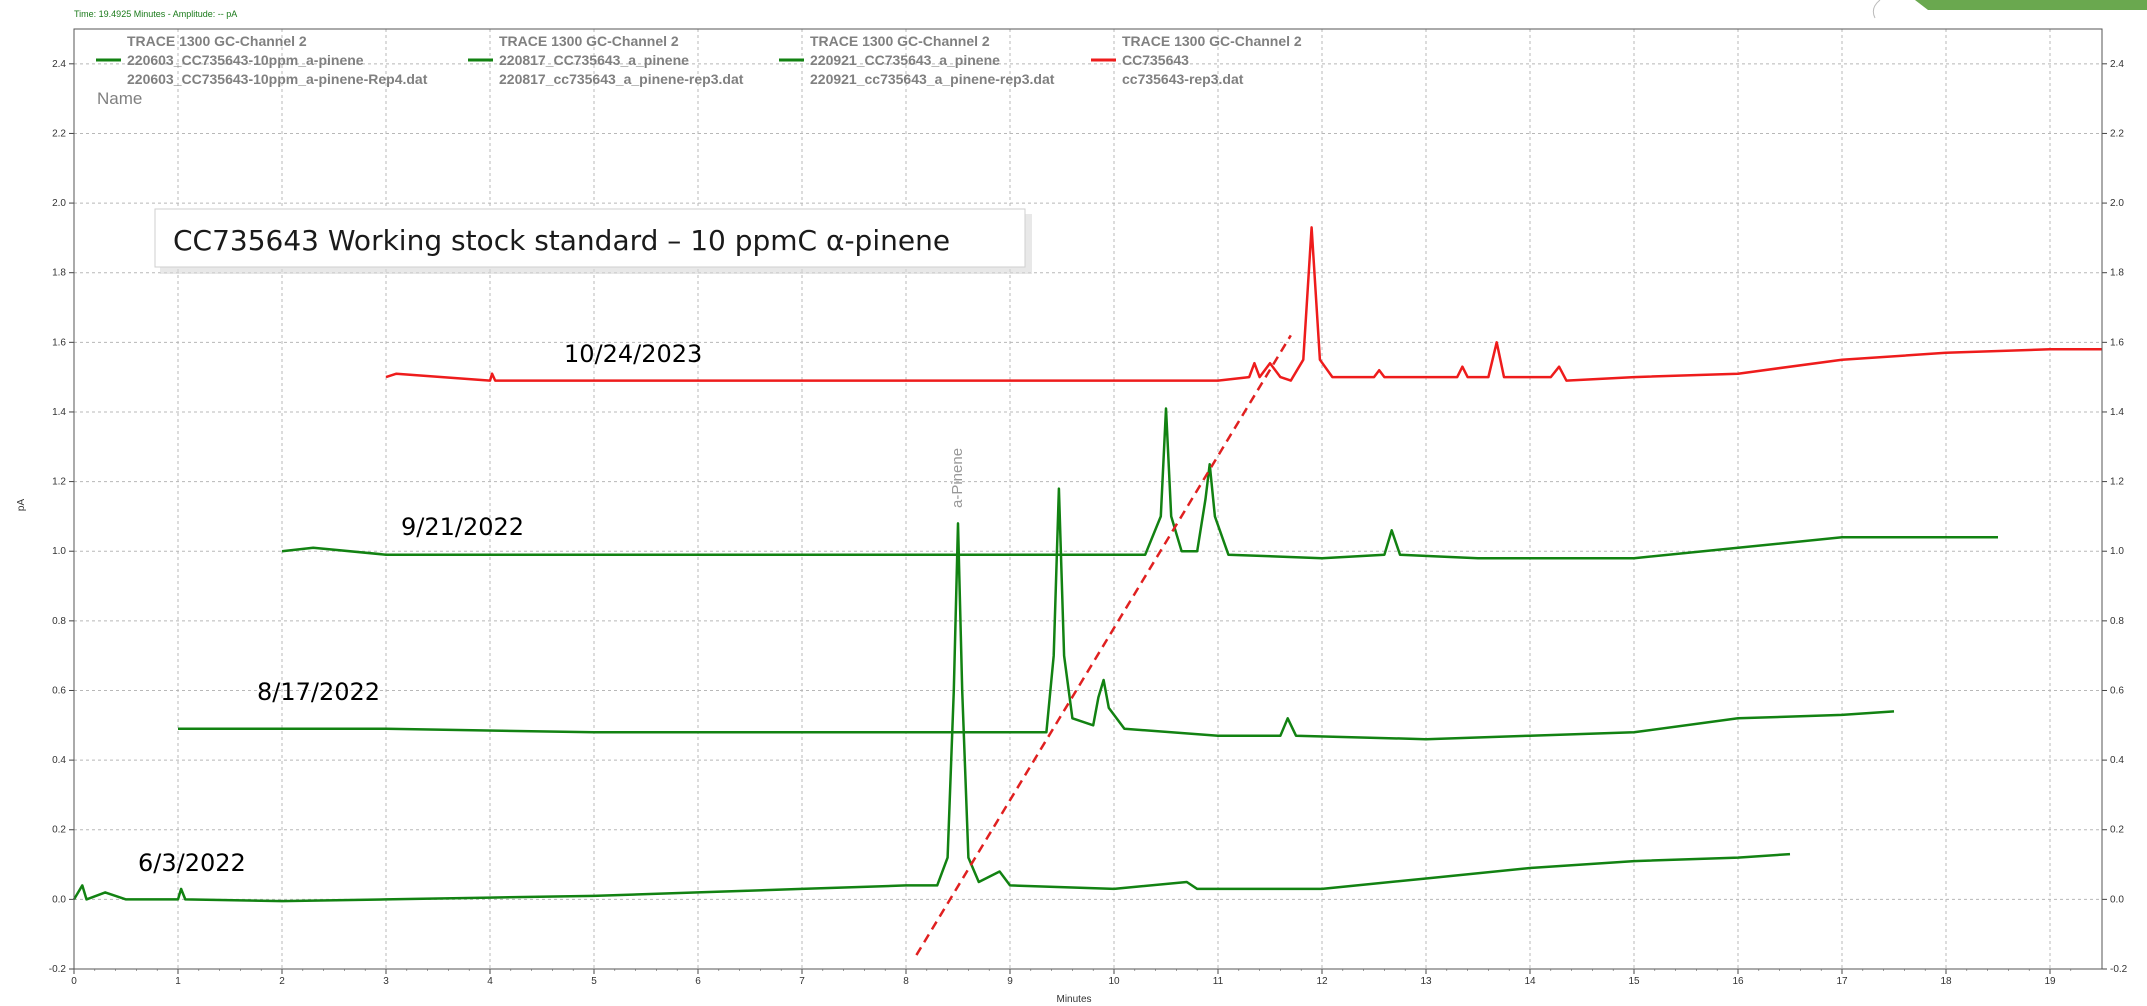  Describe the element at coordinates (59, 64) in the screenshot. I see `y-tick-label: 2.4` at that location.